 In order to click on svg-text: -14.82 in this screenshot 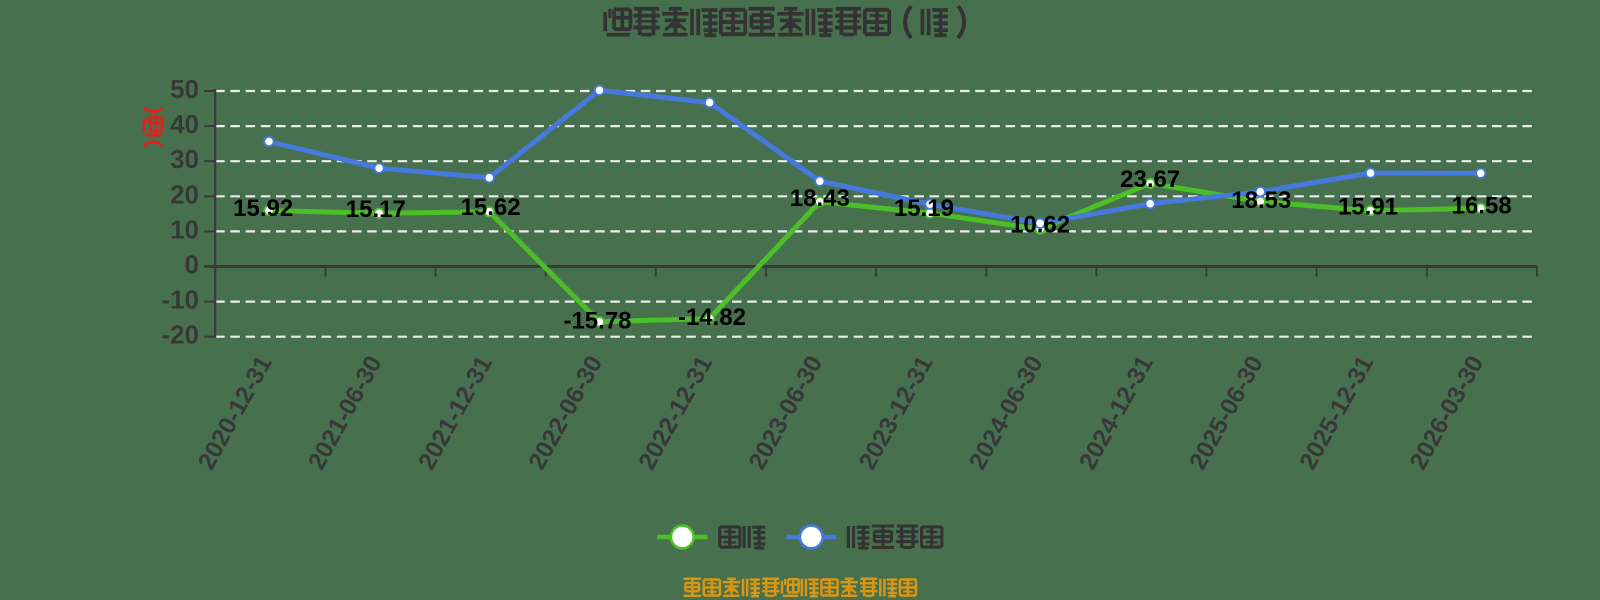, I will do `click(712, 317)`.